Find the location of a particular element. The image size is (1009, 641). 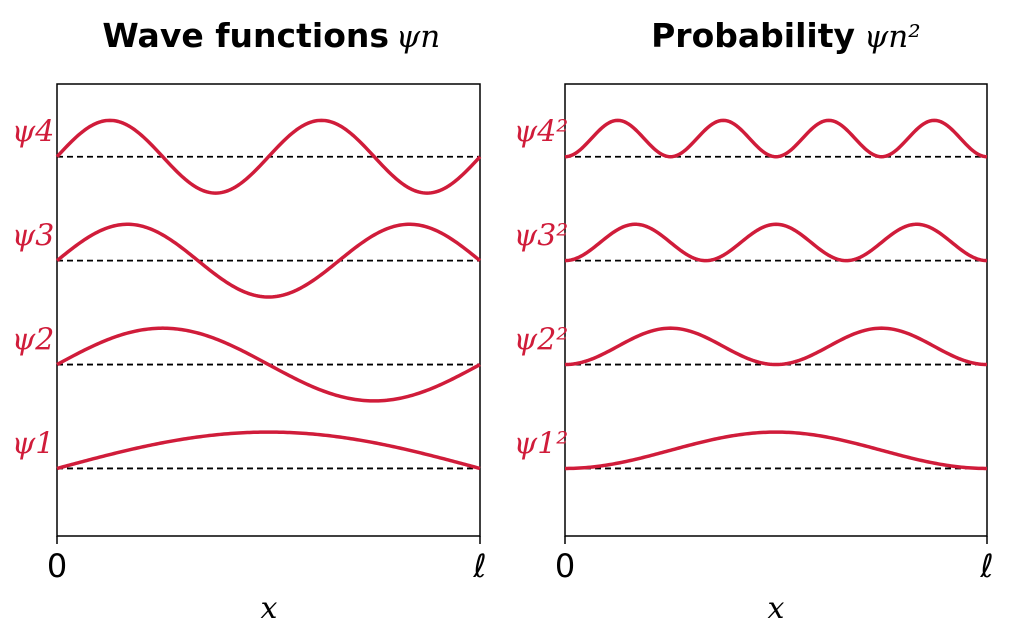

series-label-3: ψ3 is located at coordinates (33, 236).